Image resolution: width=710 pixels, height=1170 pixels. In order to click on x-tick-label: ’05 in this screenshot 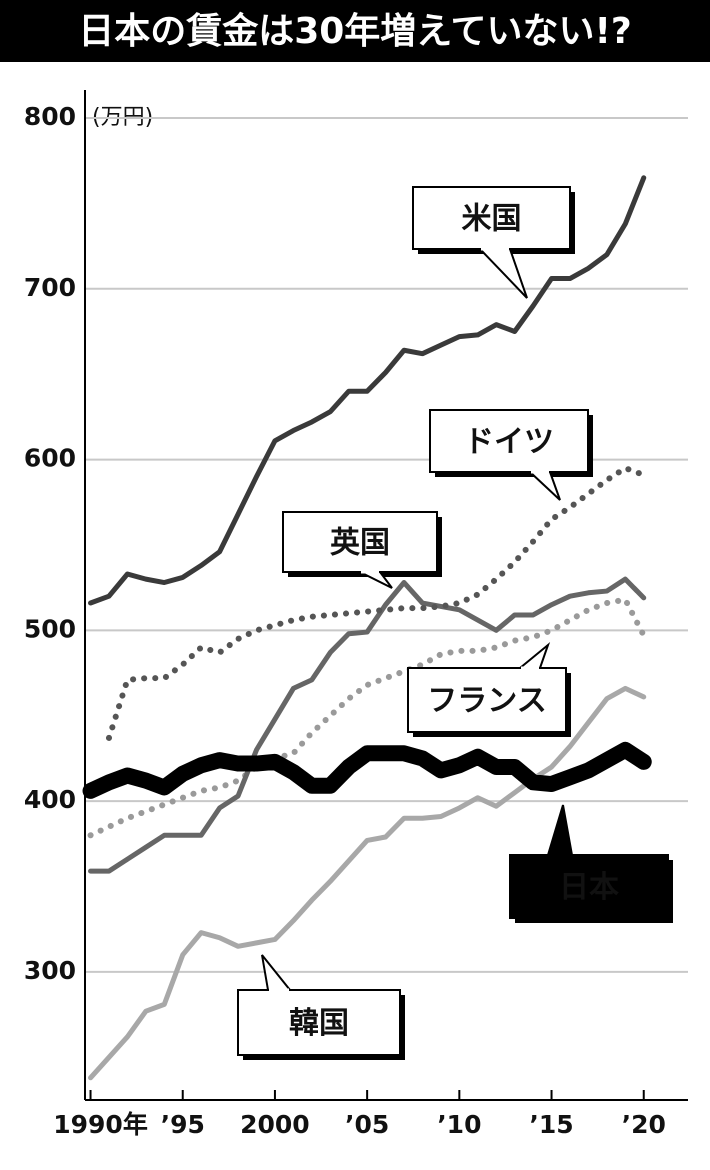, I will do `click(367, 1124)`.